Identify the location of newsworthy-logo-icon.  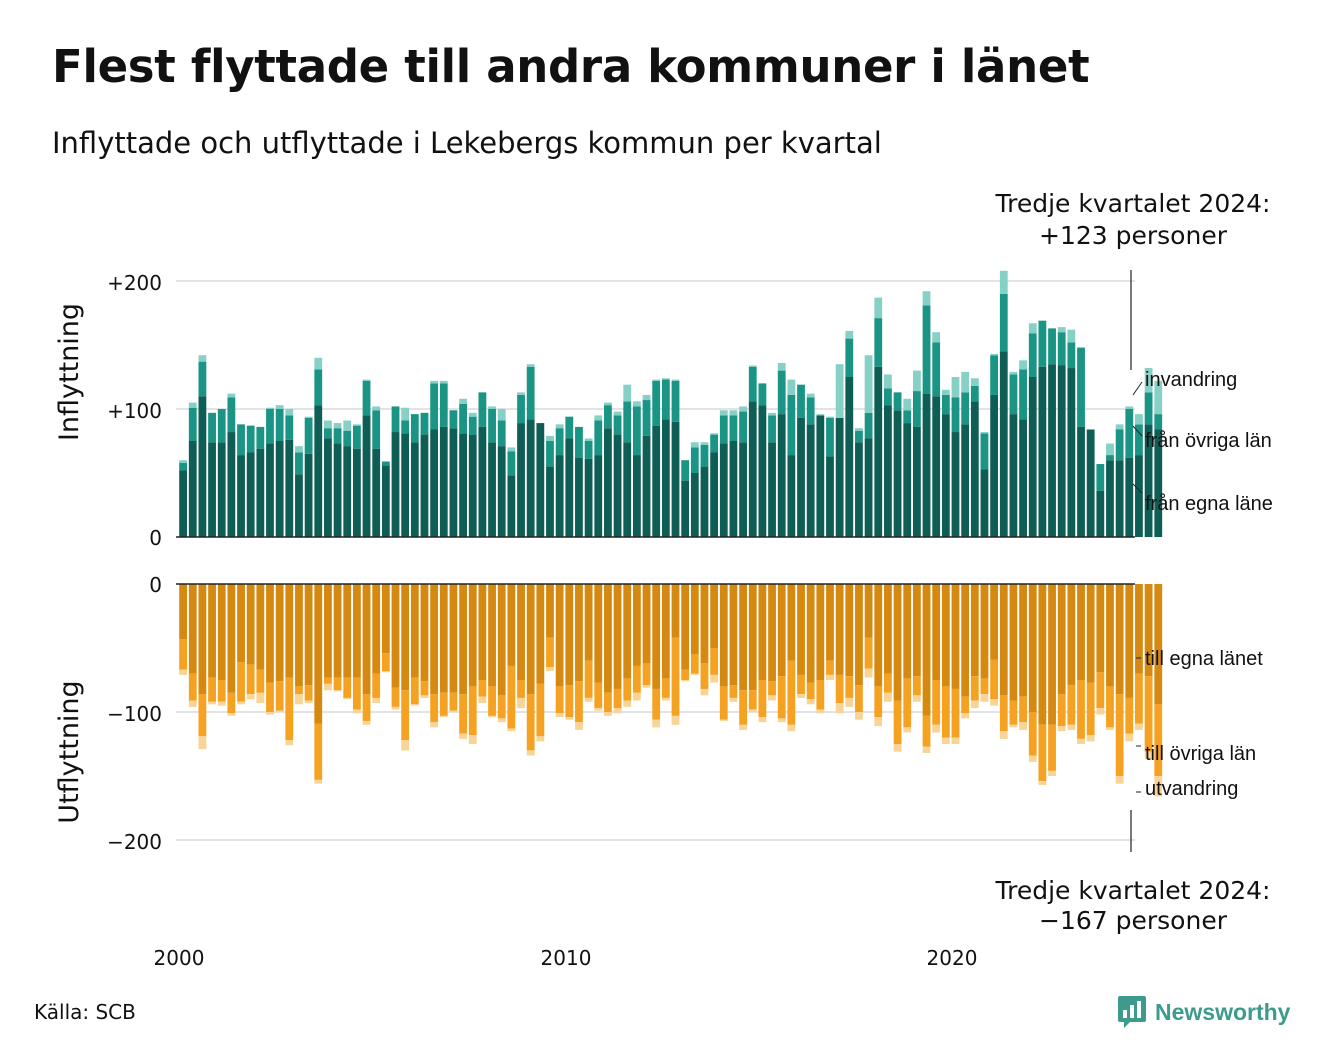
(1132, 1012).